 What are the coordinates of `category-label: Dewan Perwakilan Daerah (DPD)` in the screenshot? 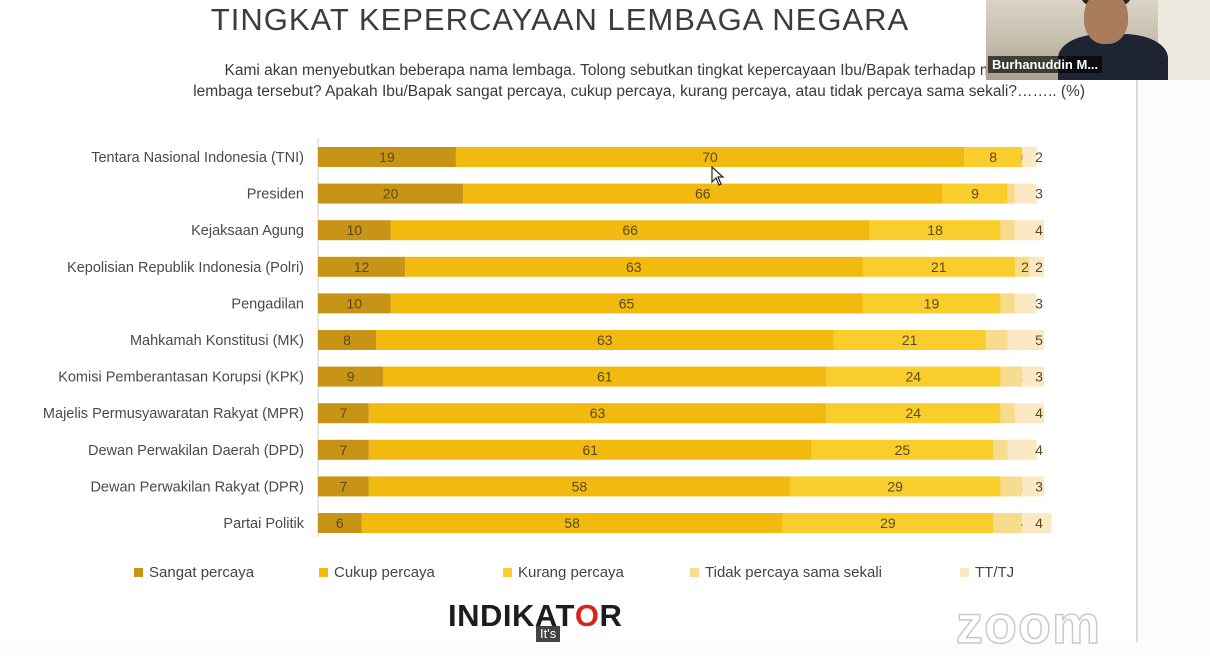 It's located at (196, 451).